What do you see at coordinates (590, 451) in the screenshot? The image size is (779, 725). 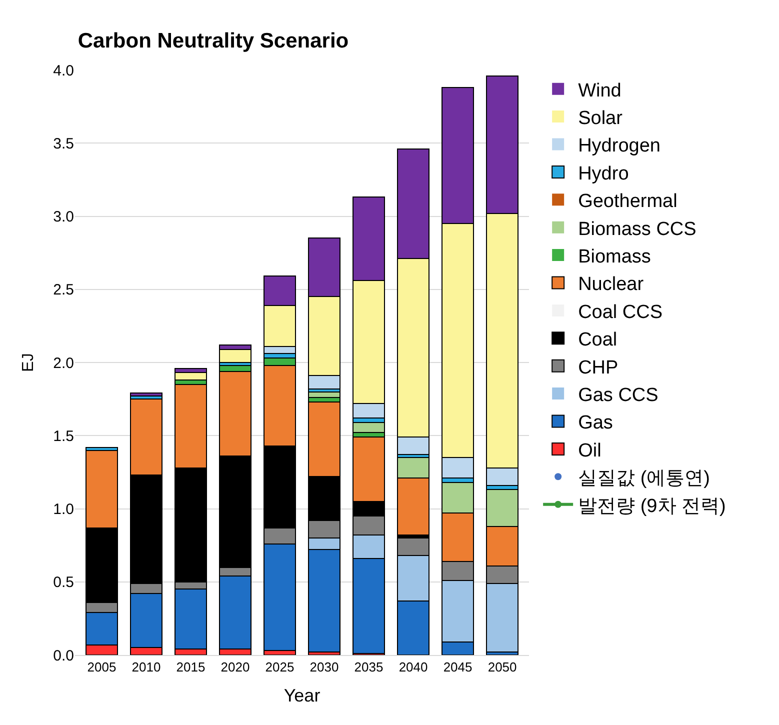 I see `legend-label: Oil` at bounding box center [590, 451].